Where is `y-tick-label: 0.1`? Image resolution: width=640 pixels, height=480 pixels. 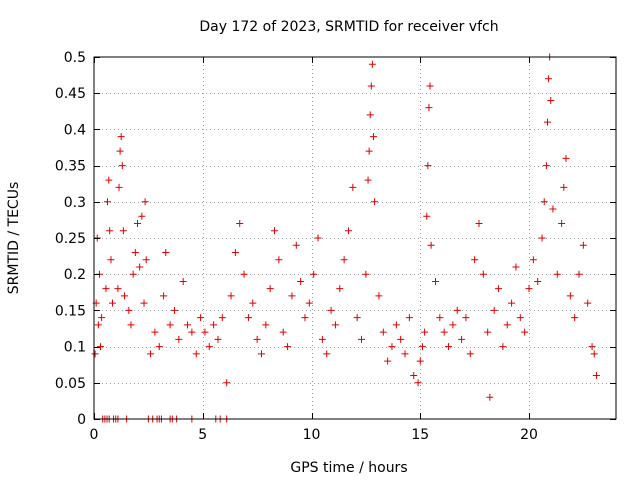
y-tick-label: 0.1 is located at coordinates (75, 348).